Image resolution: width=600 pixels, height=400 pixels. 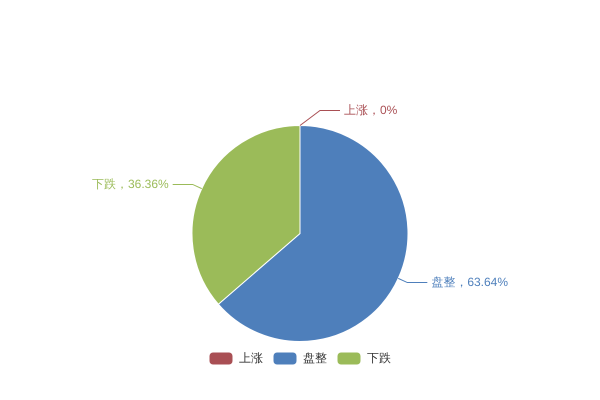 What do you see at coordinates (371, 109) in the screenshot?
I see `text: 上涨，0%` at bounding box center [371, 109].